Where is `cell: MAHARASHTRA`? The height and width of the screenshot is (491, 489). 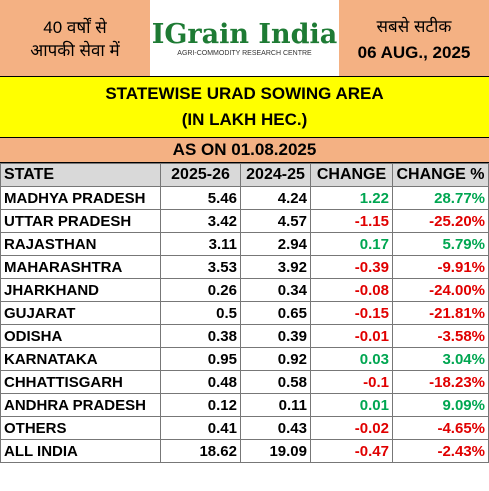
cell: MAHARASHTRA is located at coordinates (80, 267).